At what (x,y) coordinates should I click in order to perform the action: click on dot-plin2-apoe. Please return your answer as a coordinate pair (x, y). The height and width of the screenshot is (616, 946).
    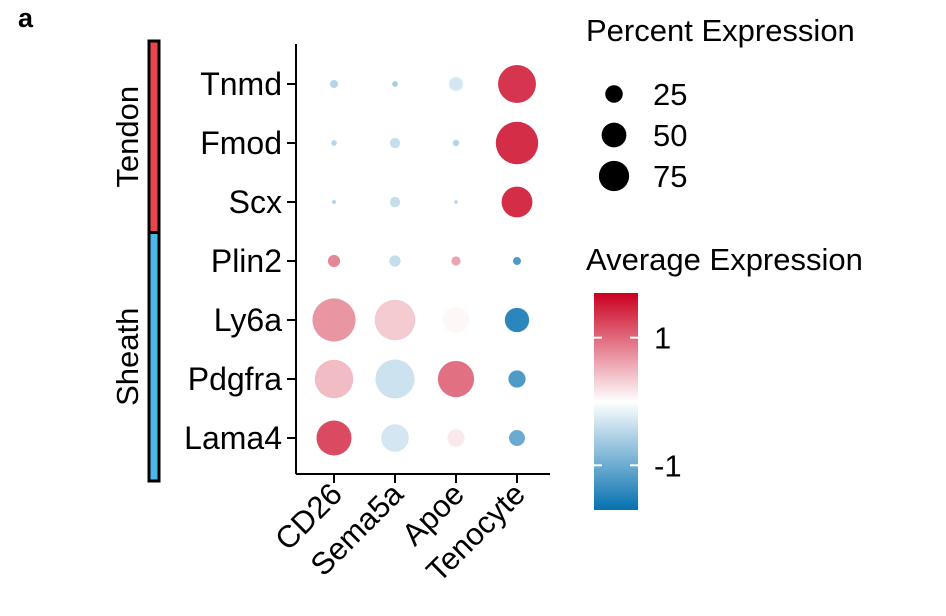
    Looking at the image, I should click on (456, 261).